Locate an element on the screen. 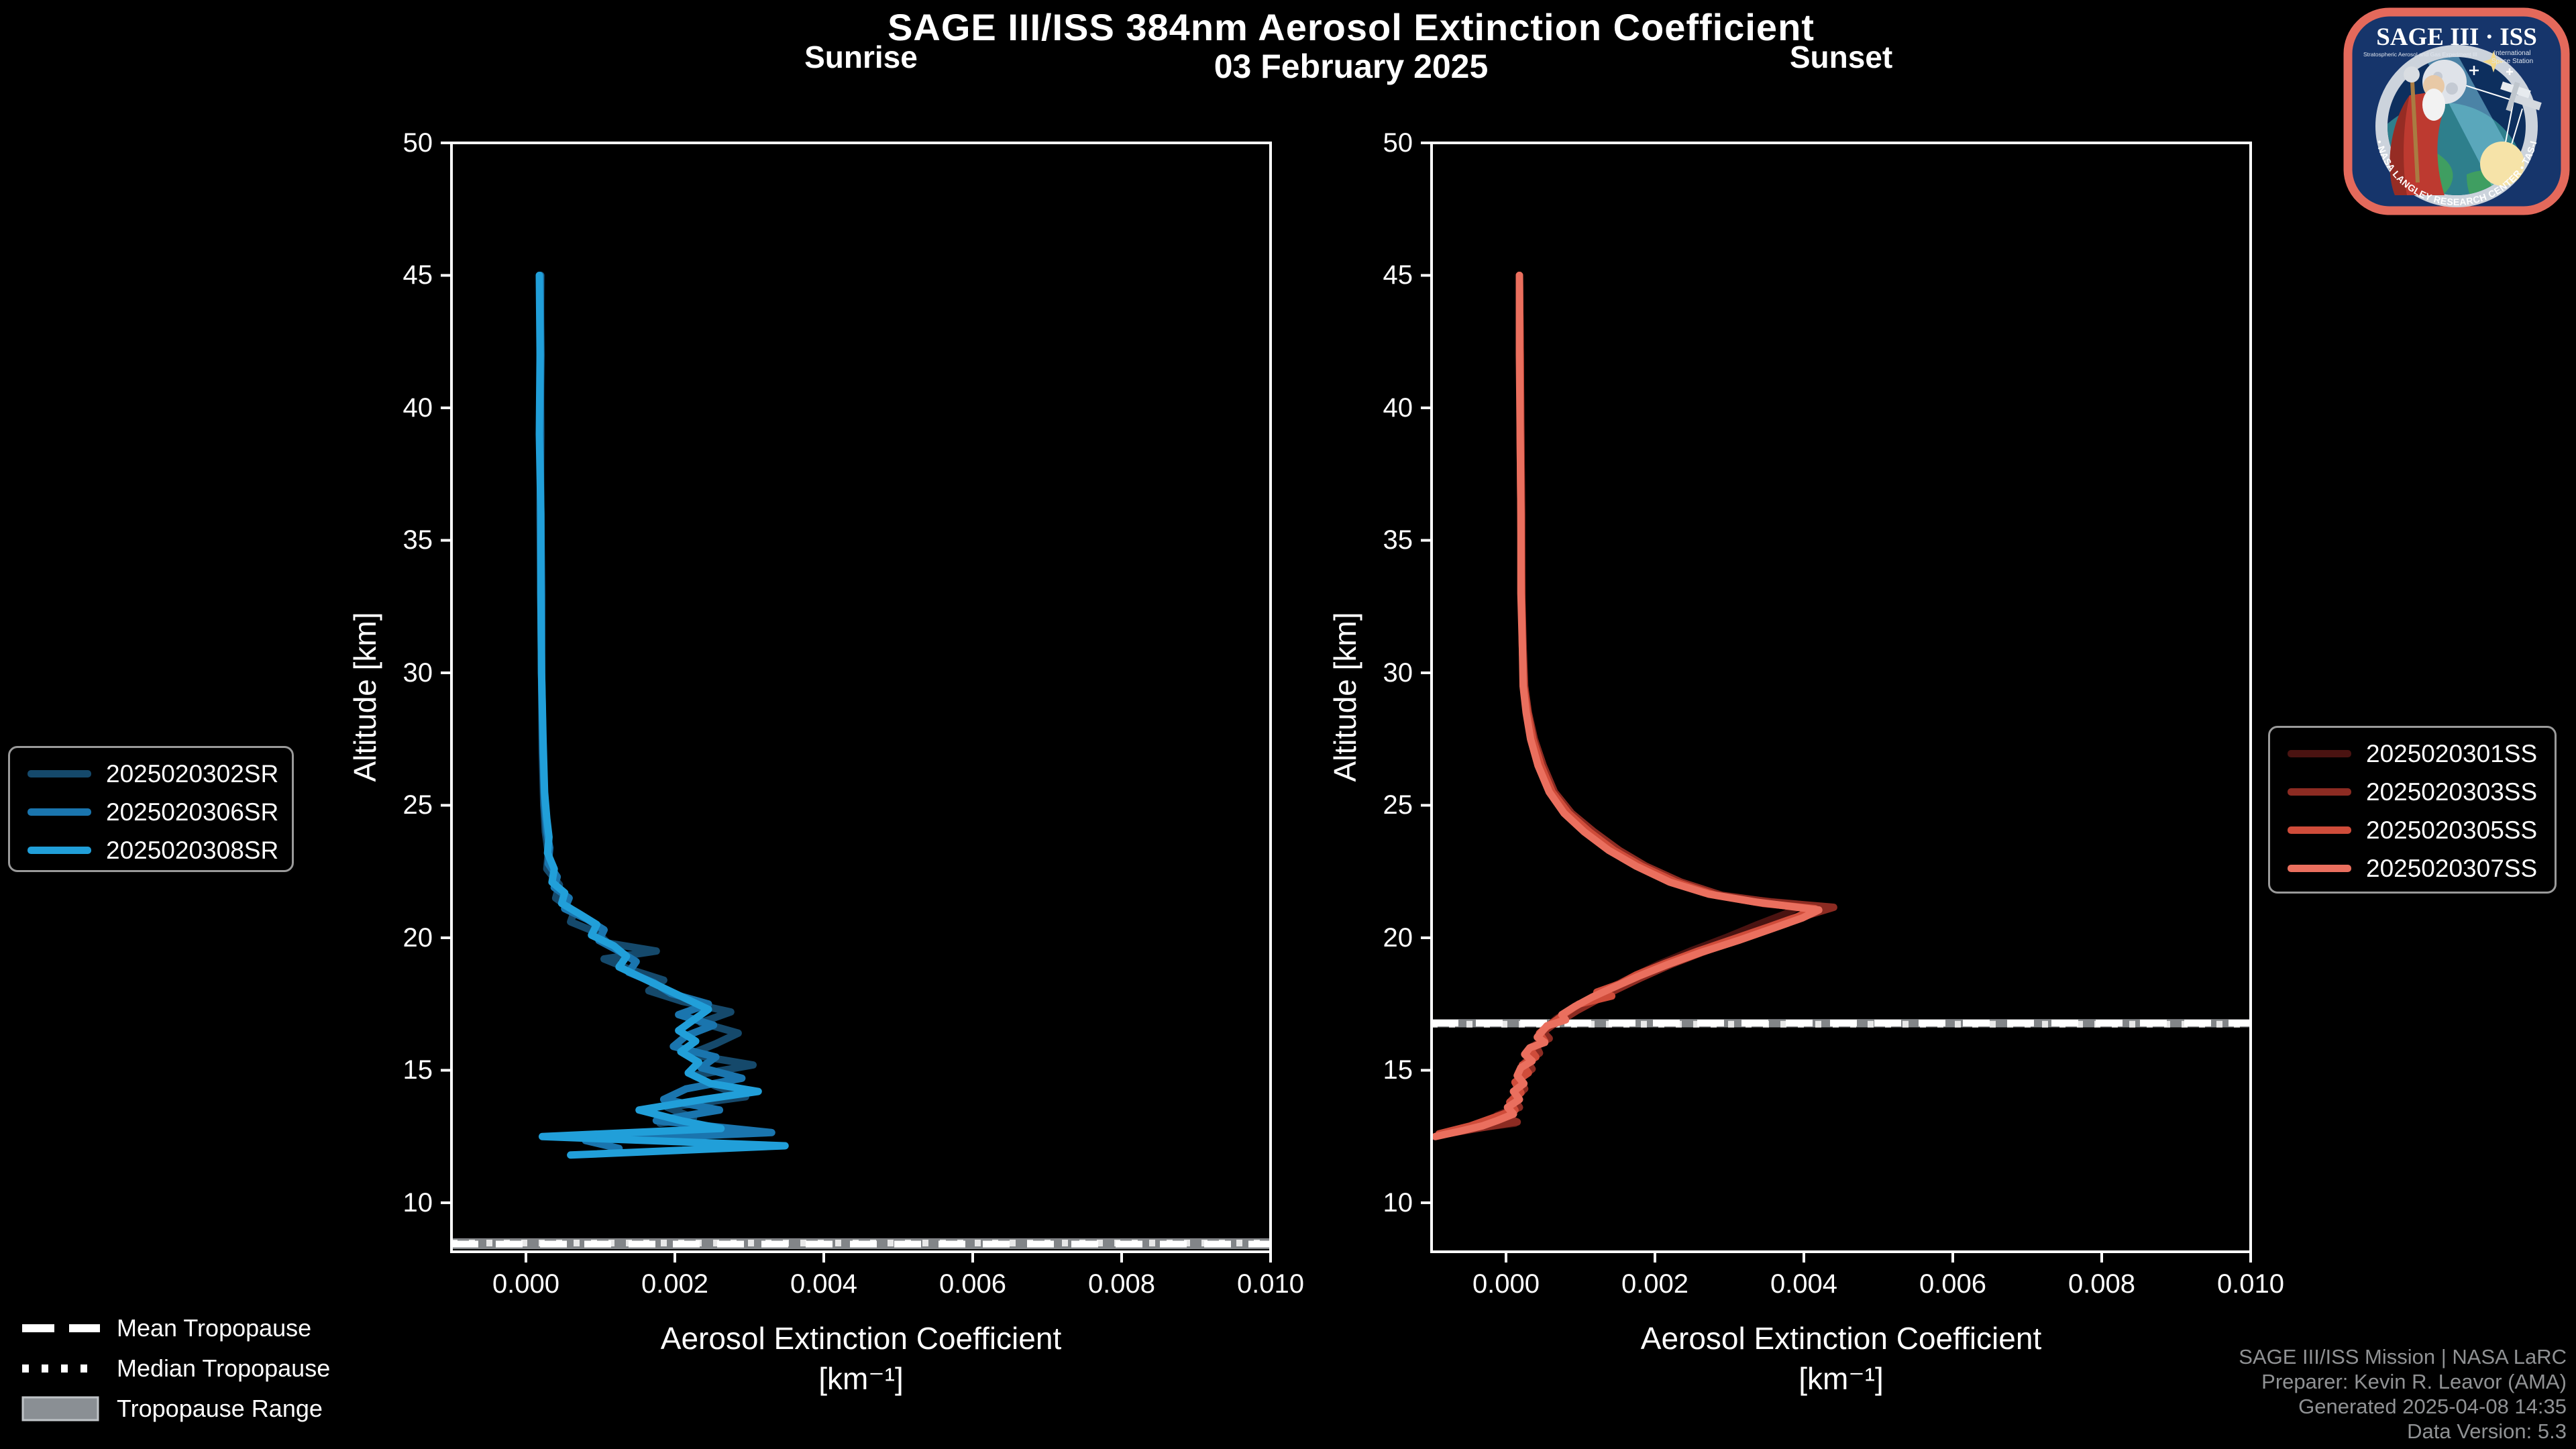 The image size is (2576, 1449). legend-label: 2025020306SR is located at coordinates (192, 812).